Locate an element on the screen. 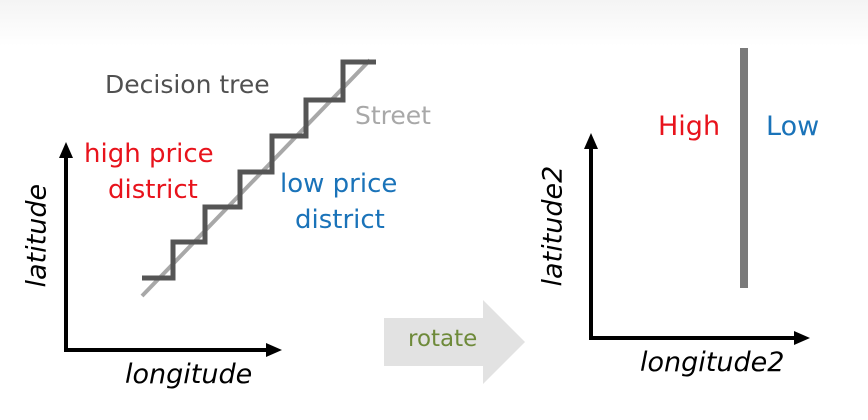 The height and width of the screenshot is (420, 868). right-y-axis-label: latitude2 is located at coordinates (553, 226).